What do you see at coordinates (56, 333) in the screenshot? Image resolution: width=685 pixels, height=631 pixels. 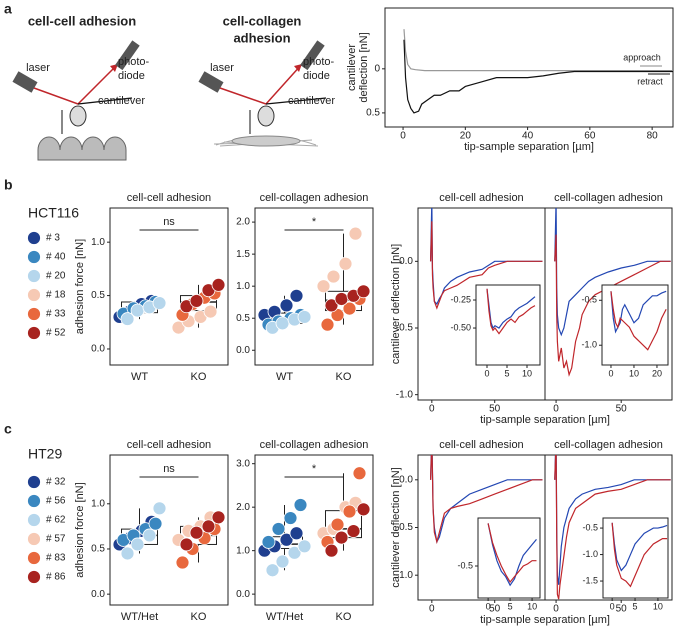 I see `legend-label: # 52` at bounding box center [56, 333].